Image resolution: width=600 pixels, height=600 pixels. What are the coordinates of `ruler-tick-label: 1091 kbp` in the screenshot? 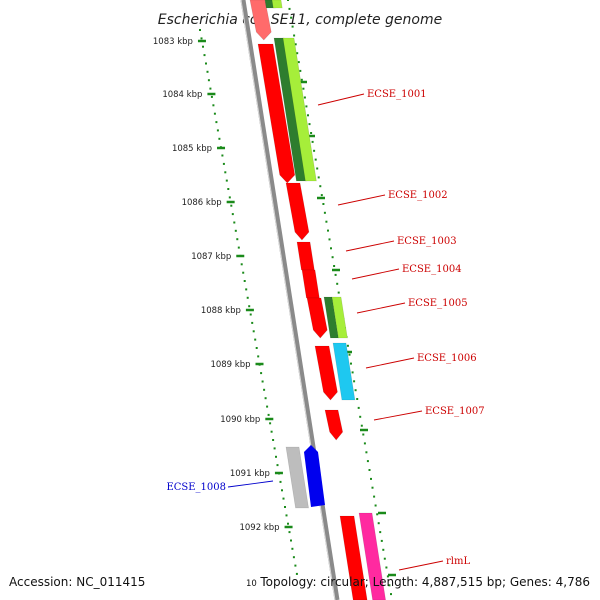 It's located at (250, 474).